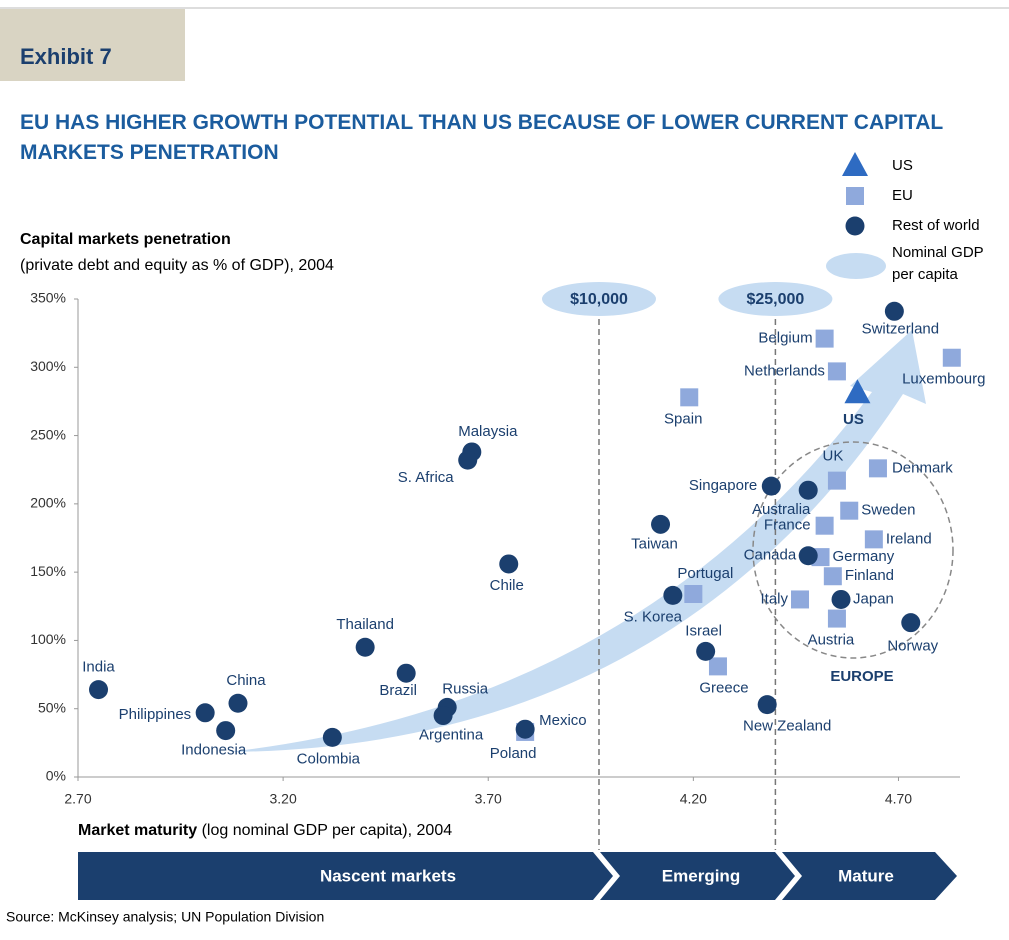  What do you see at coordinates (785, 338) in the screenshot?
I see `point-label: Belgium` at bounding box center [785, 338].